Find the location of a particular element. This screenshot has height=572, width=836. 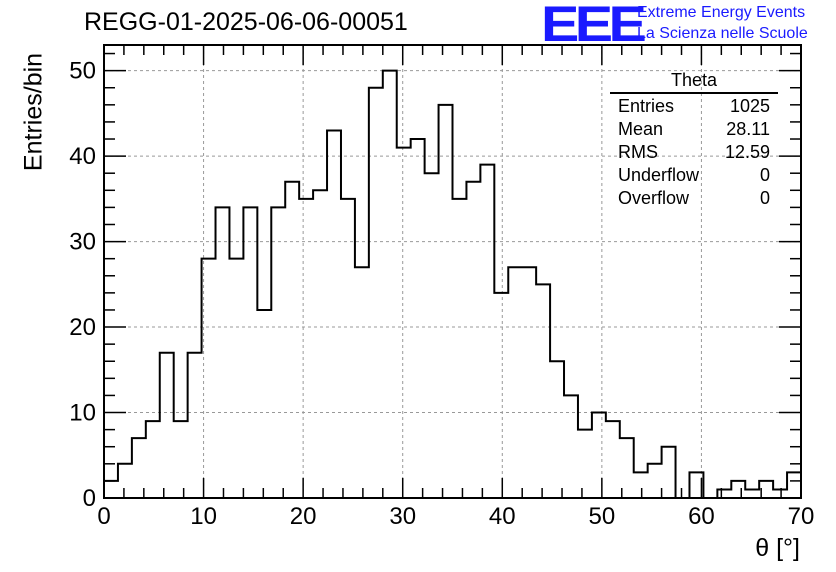

x-tick-label: 40 is located at coordinates (502, 516).